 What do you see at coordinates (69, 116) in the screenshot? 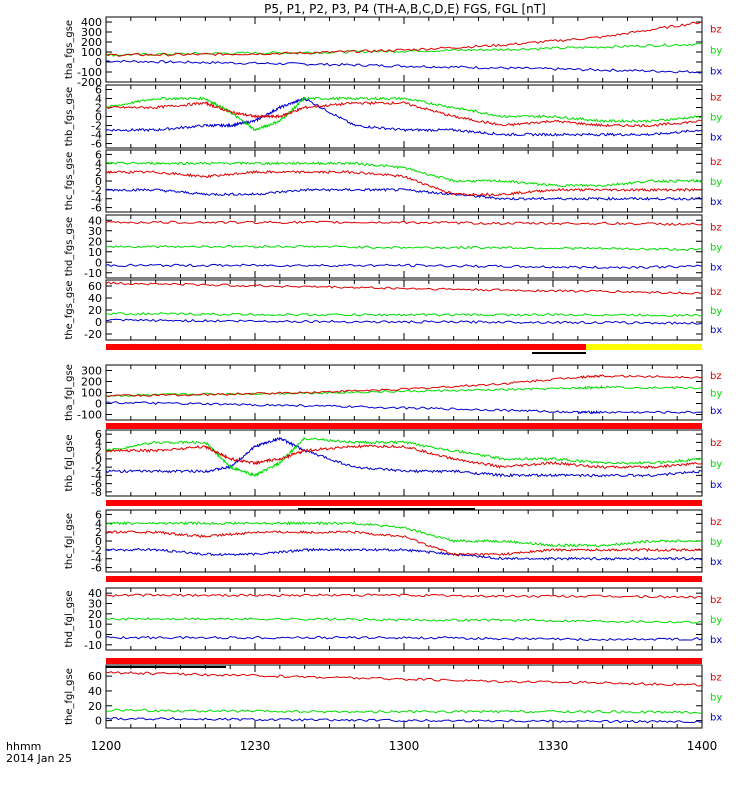
I see `y-axis-label: thb_fgs_gse` at bounding box center [69, 116].